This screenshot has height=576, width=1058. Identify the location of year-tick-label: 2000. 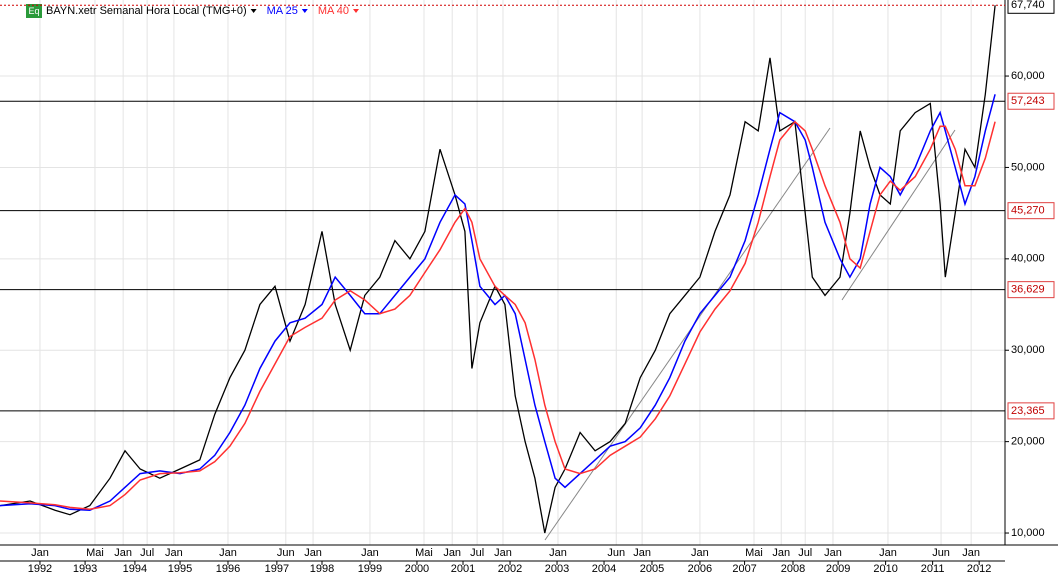
(417, 569).